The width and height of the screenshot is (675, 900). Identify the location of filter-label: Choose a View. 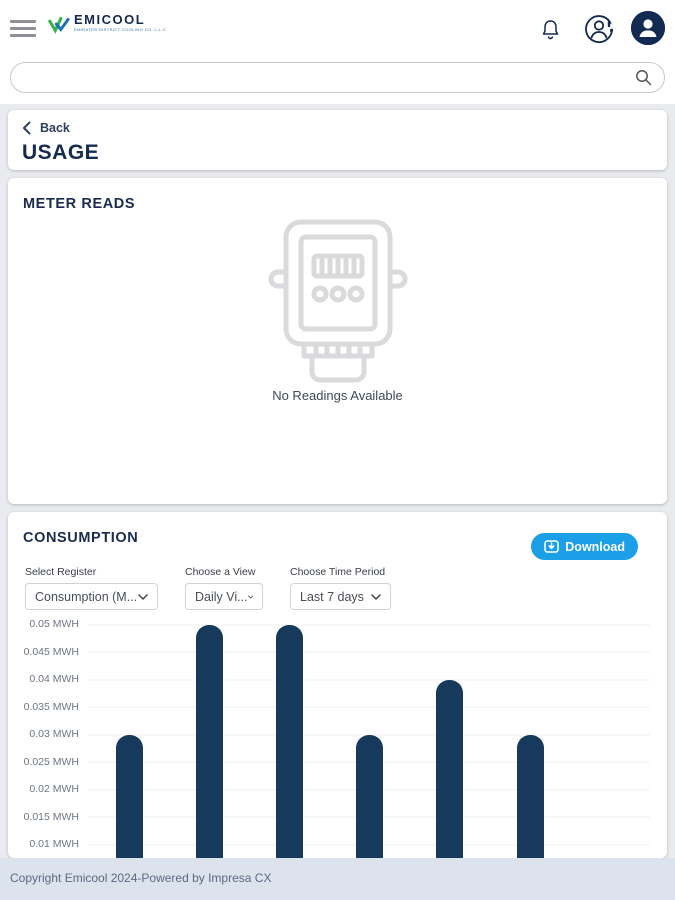
(220, 572).